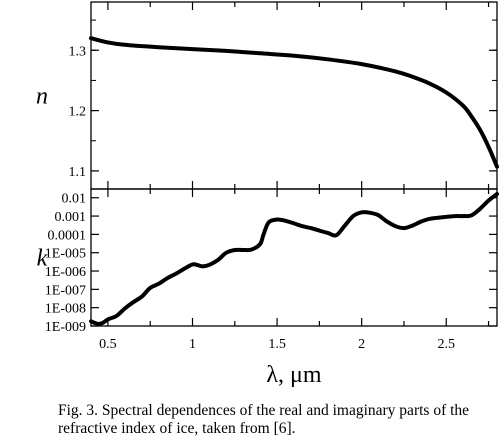  Describe the element at coordinates (108, 344) in the screenshot. I see `x-tick-label: 0.5` at that location.